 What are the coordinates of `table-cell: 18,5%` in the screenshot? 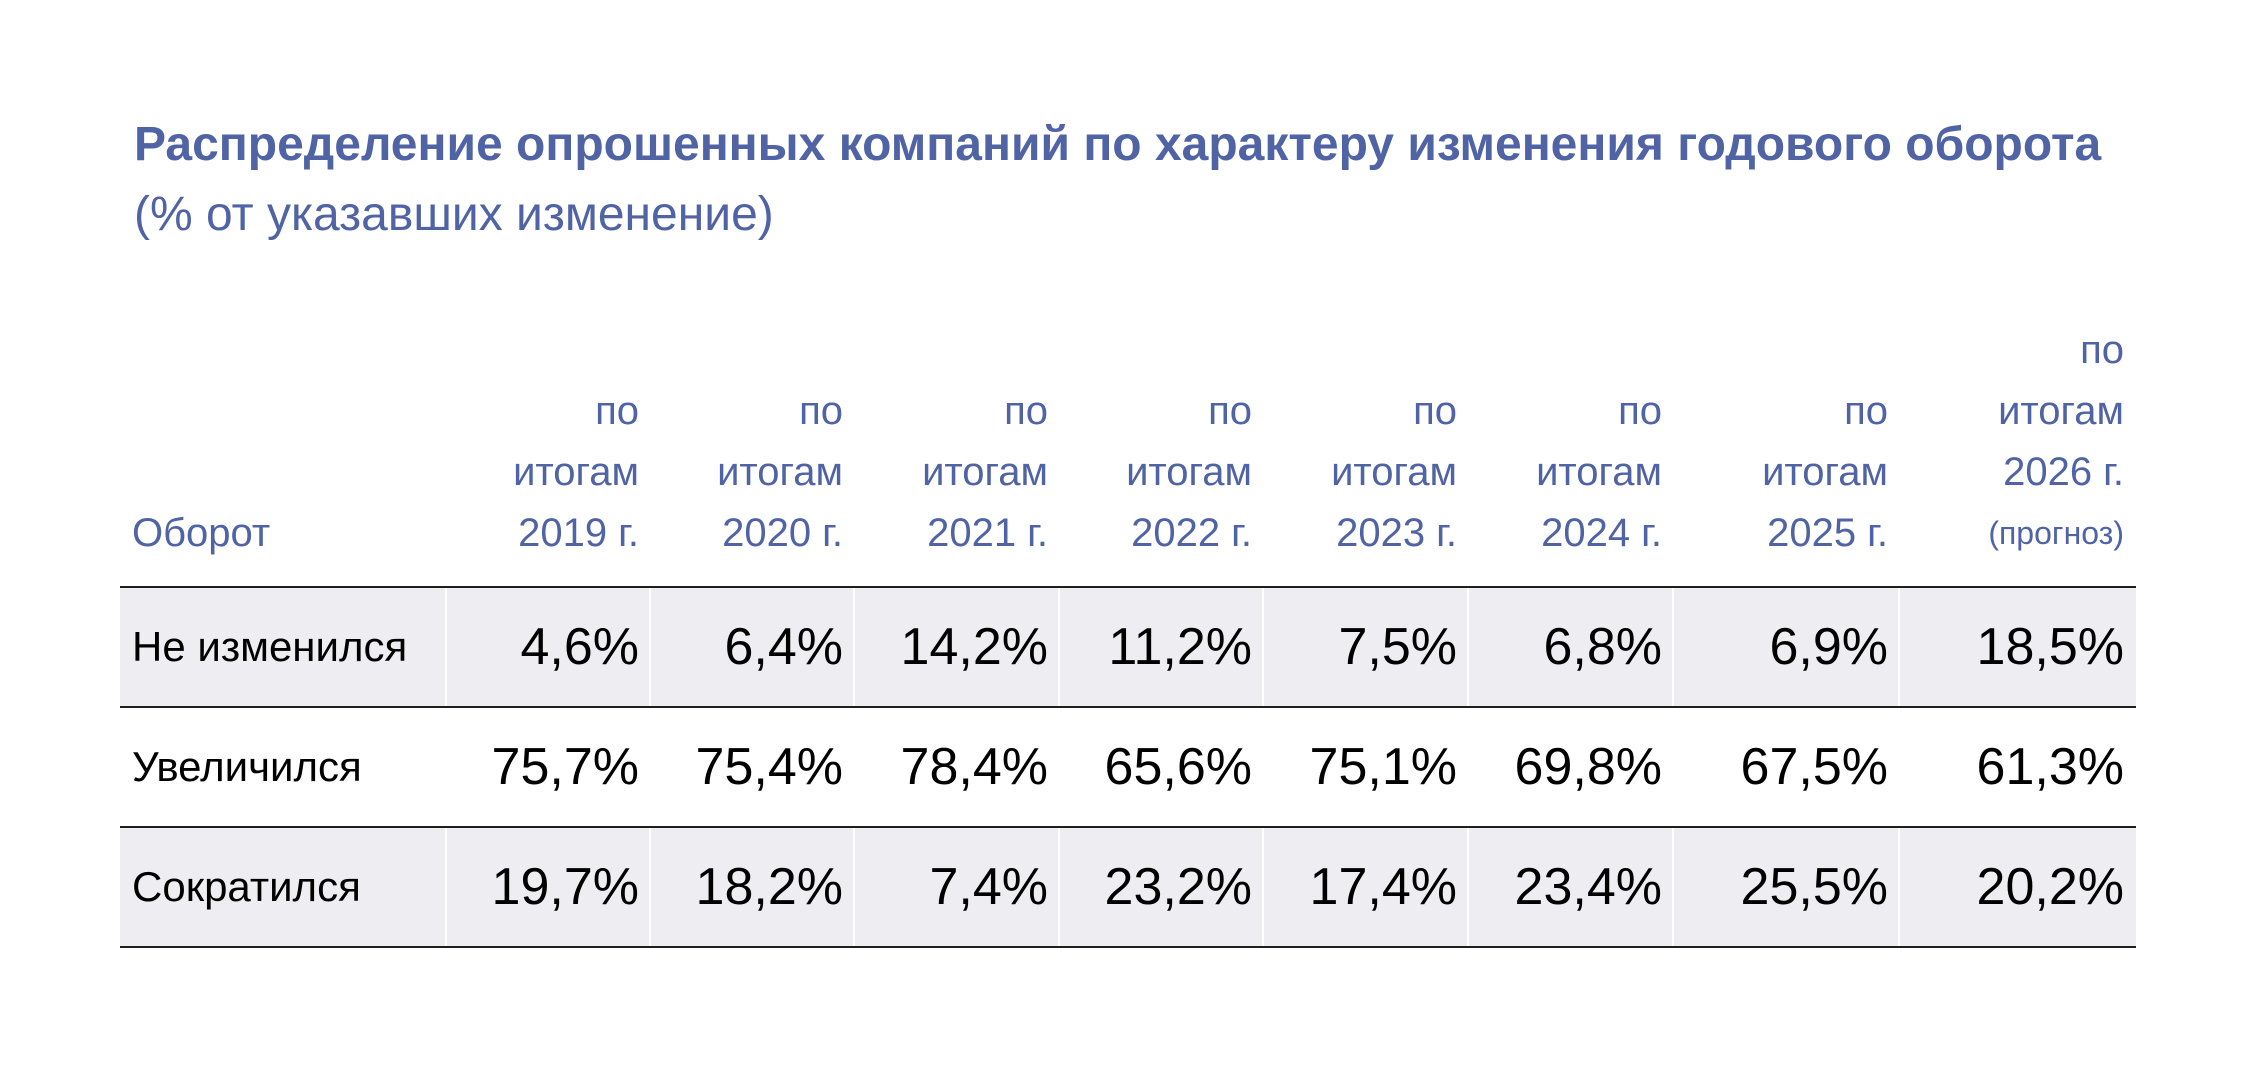 It's located at (2018, 647).